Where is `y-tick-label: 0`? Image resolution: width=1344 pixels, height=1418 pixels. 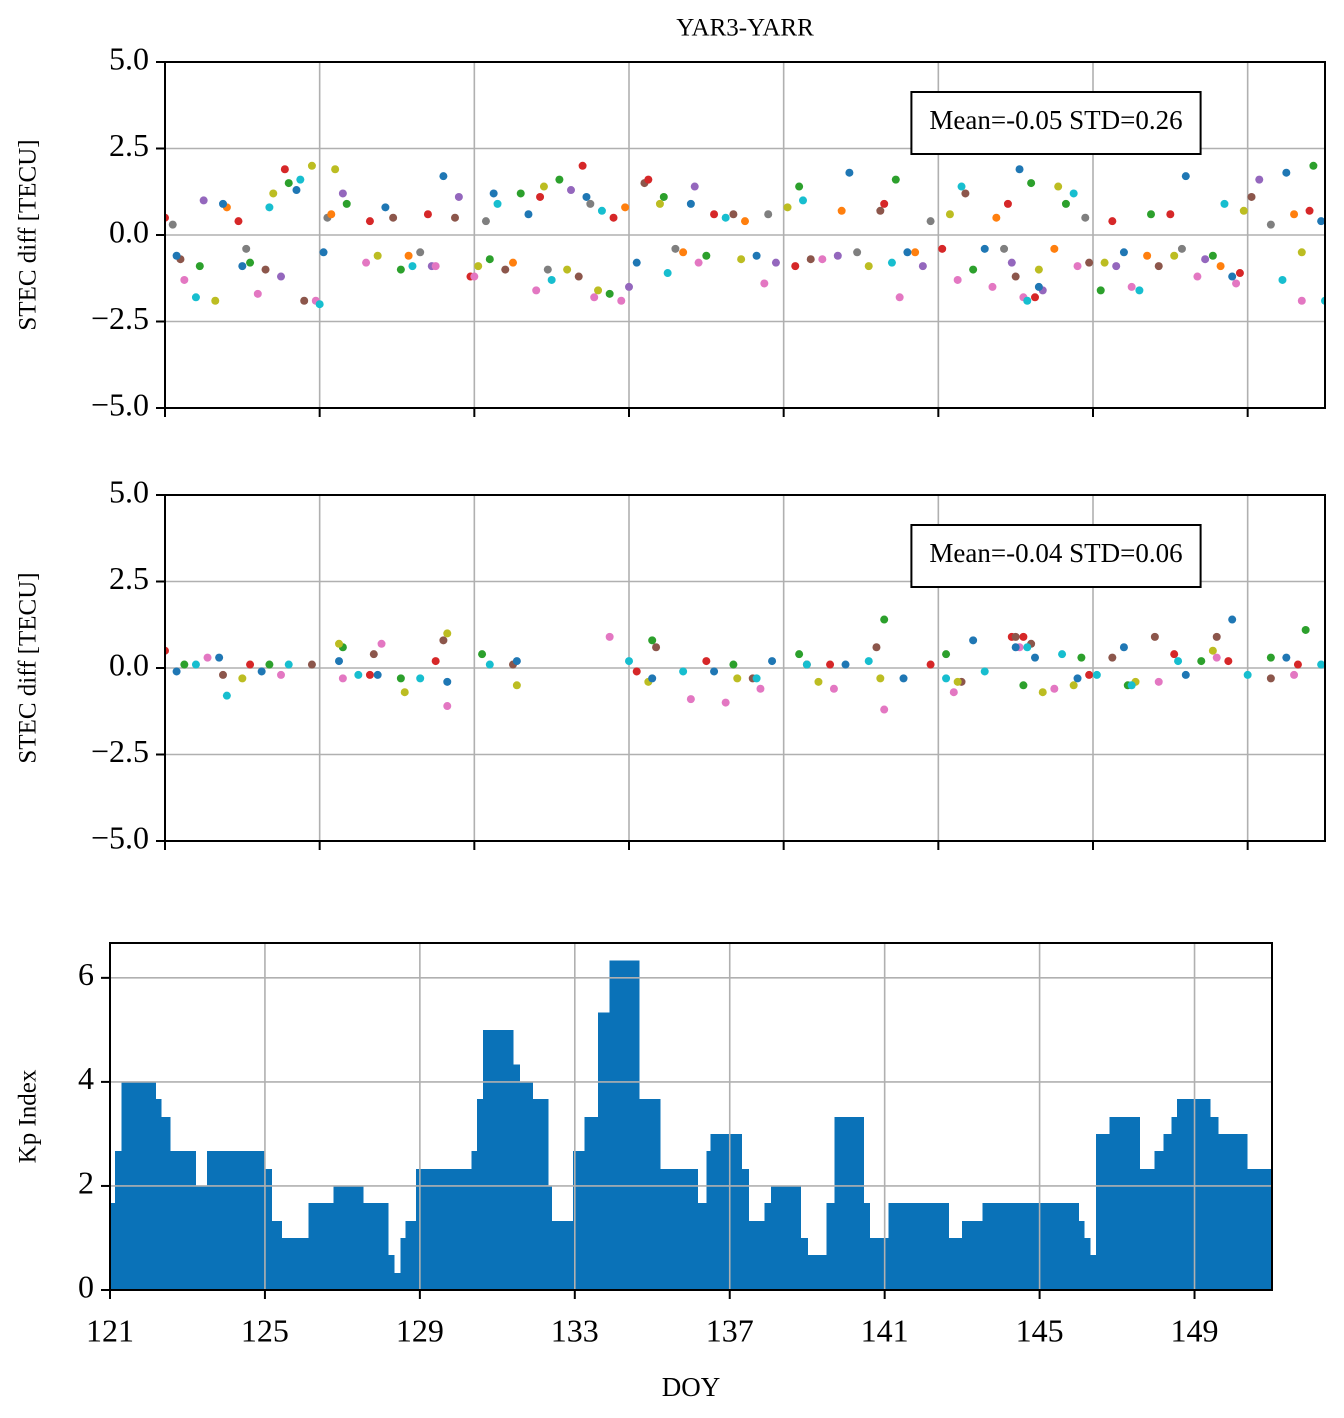 y-tick-label: 0 is located at coordinates (86, 1286).